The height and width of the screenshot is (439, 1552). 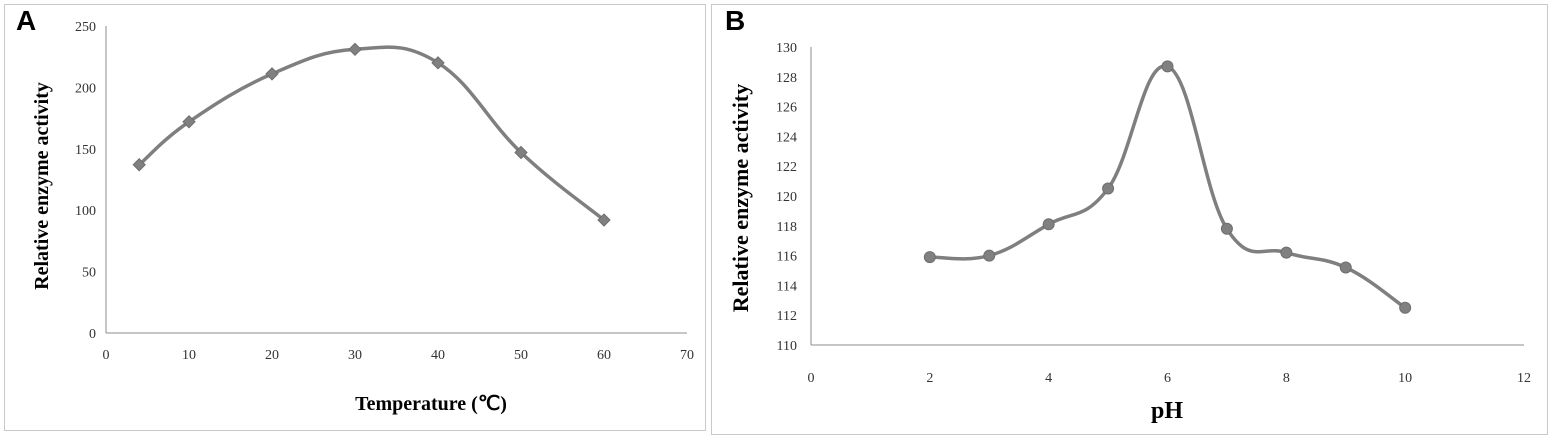 What do you see at coordinates (604, 355) in the screenshot?
I see `x-tick-label: 60` at bounding box center [604, 355].